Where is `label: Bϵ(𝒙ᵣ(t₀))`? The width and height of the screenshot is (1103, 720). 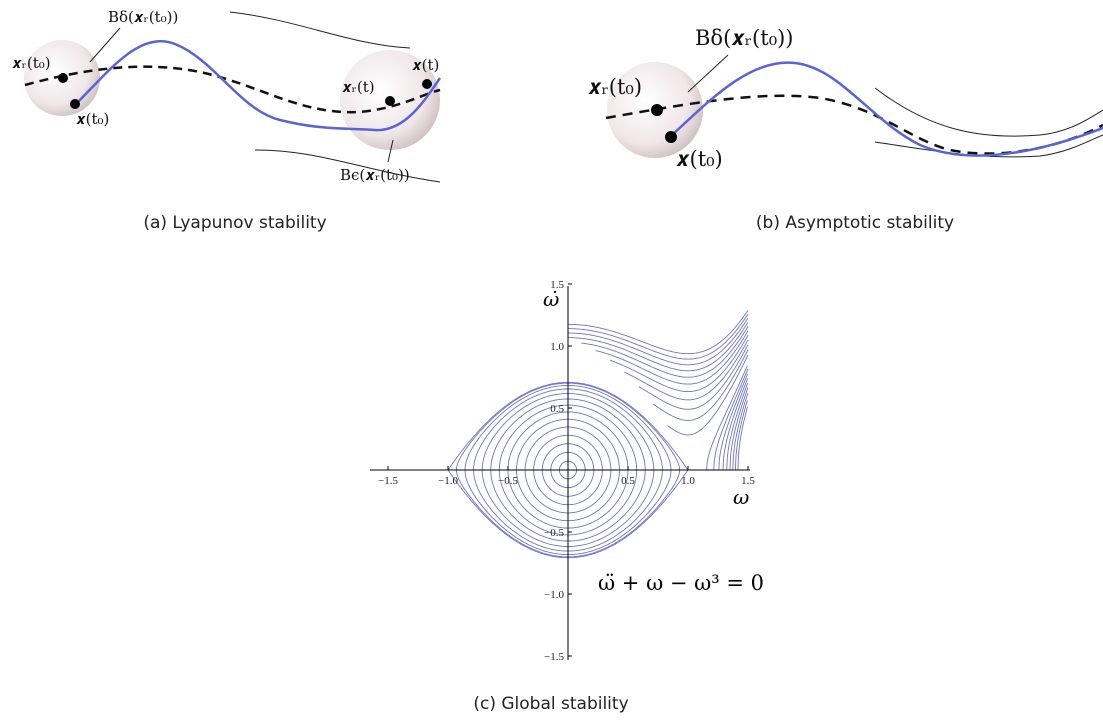
label: Bϵ(𝒙ᵣ(t₀)) is located at coordinates (375, 175).